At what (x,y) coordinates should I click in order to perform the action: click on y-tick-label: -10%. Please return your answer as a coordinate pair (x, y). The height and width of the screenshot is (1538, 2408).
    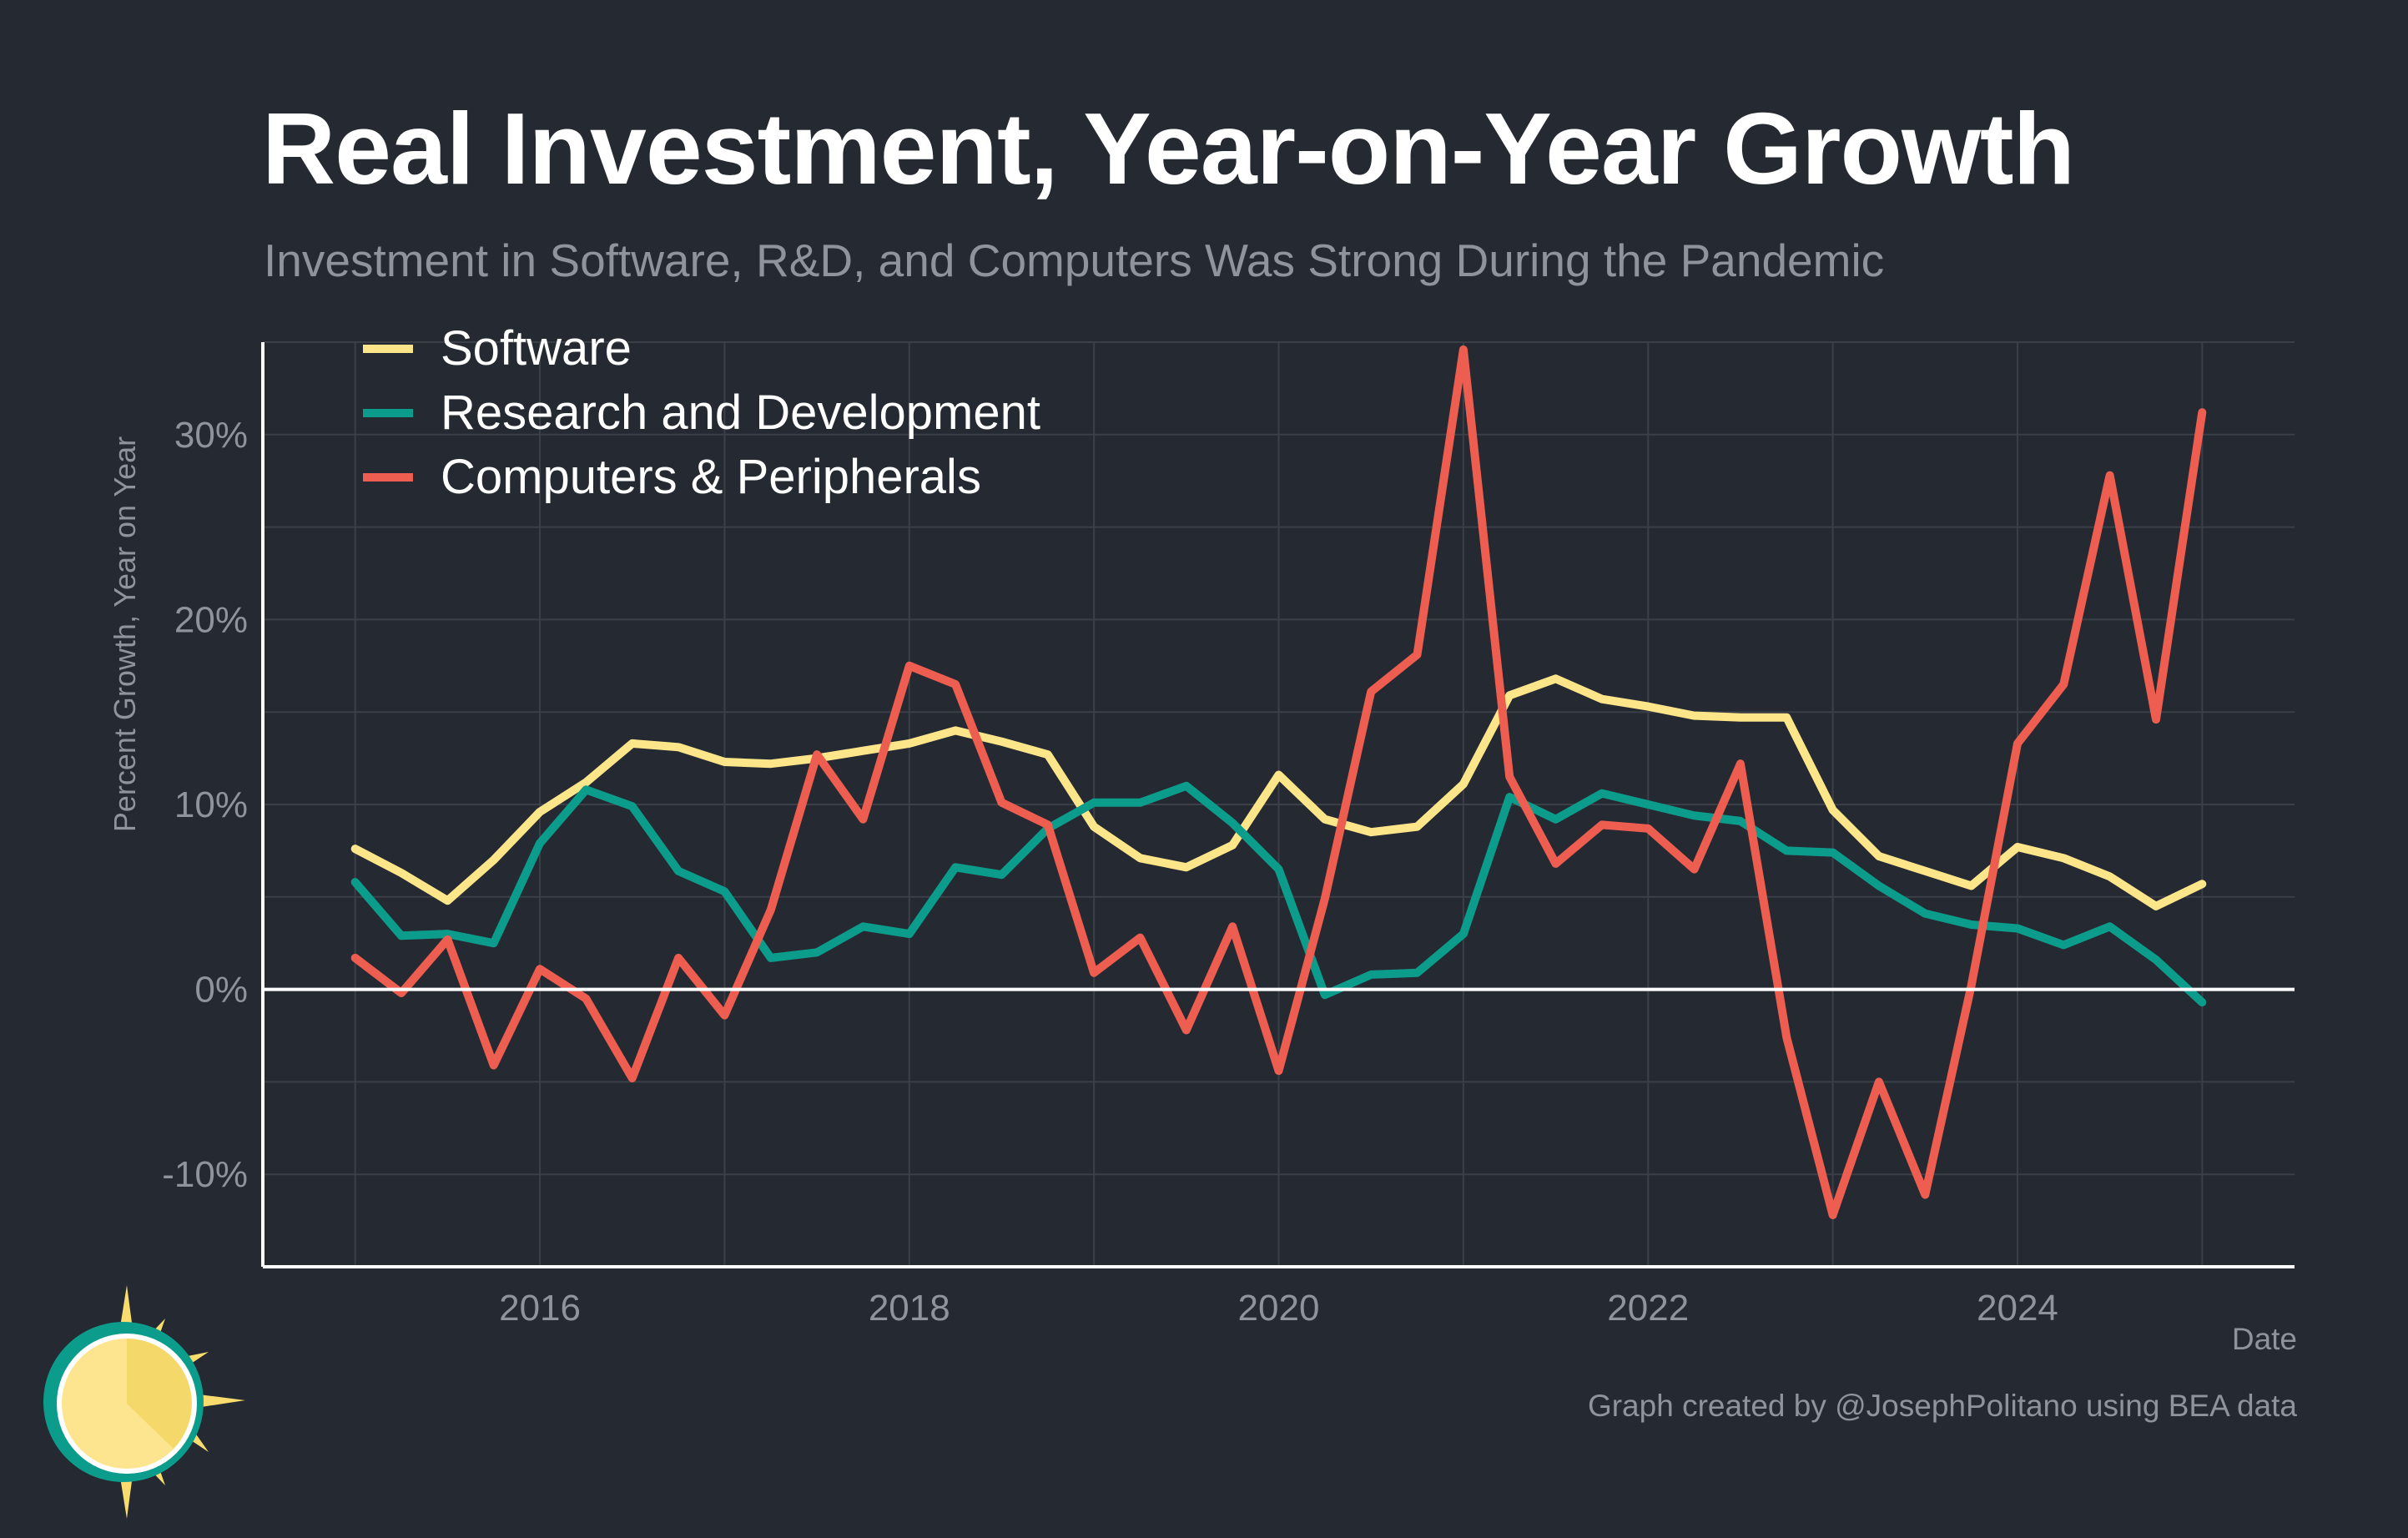
    Looking at the image, I should click on (205, 1174).